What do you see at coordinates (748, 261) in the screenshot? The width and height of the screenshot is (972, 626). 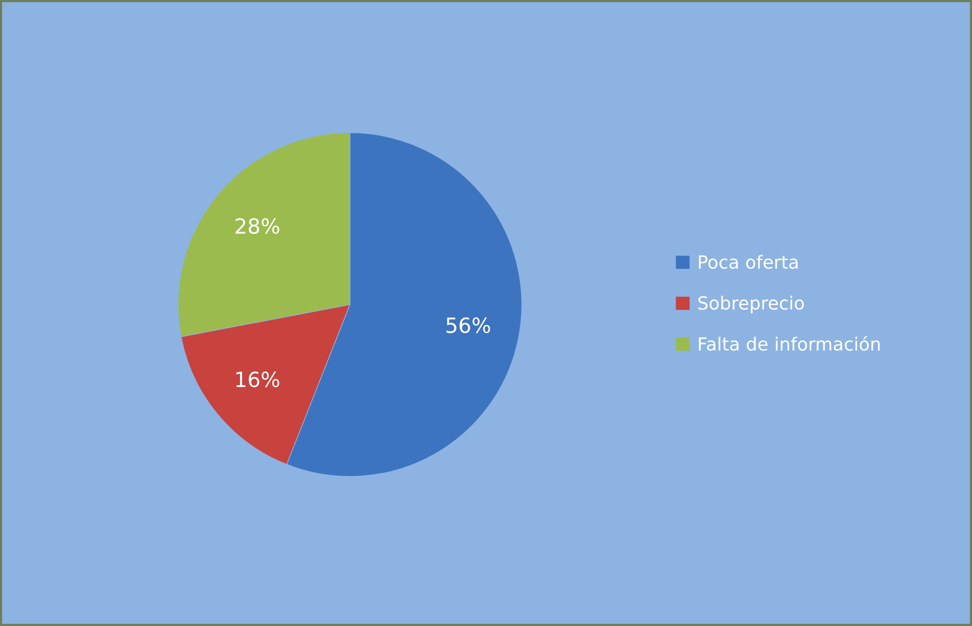 I see `legend-label: Poca oferta` at bounding box center [748, 261].